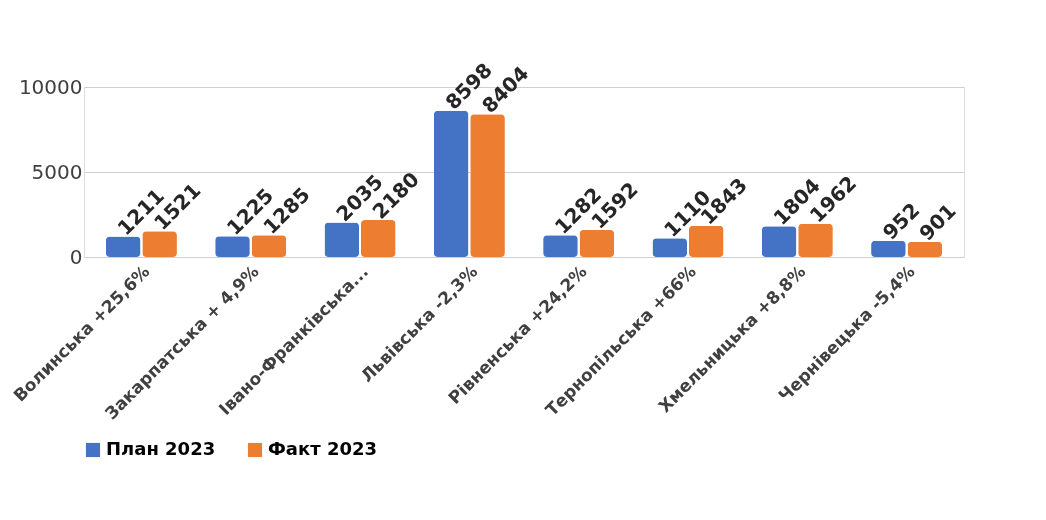 The image size is (1046, 520). Describe the element at coordinates (323, 448) in the screenshot. I see `legend-label: Факт 2023` at that location.